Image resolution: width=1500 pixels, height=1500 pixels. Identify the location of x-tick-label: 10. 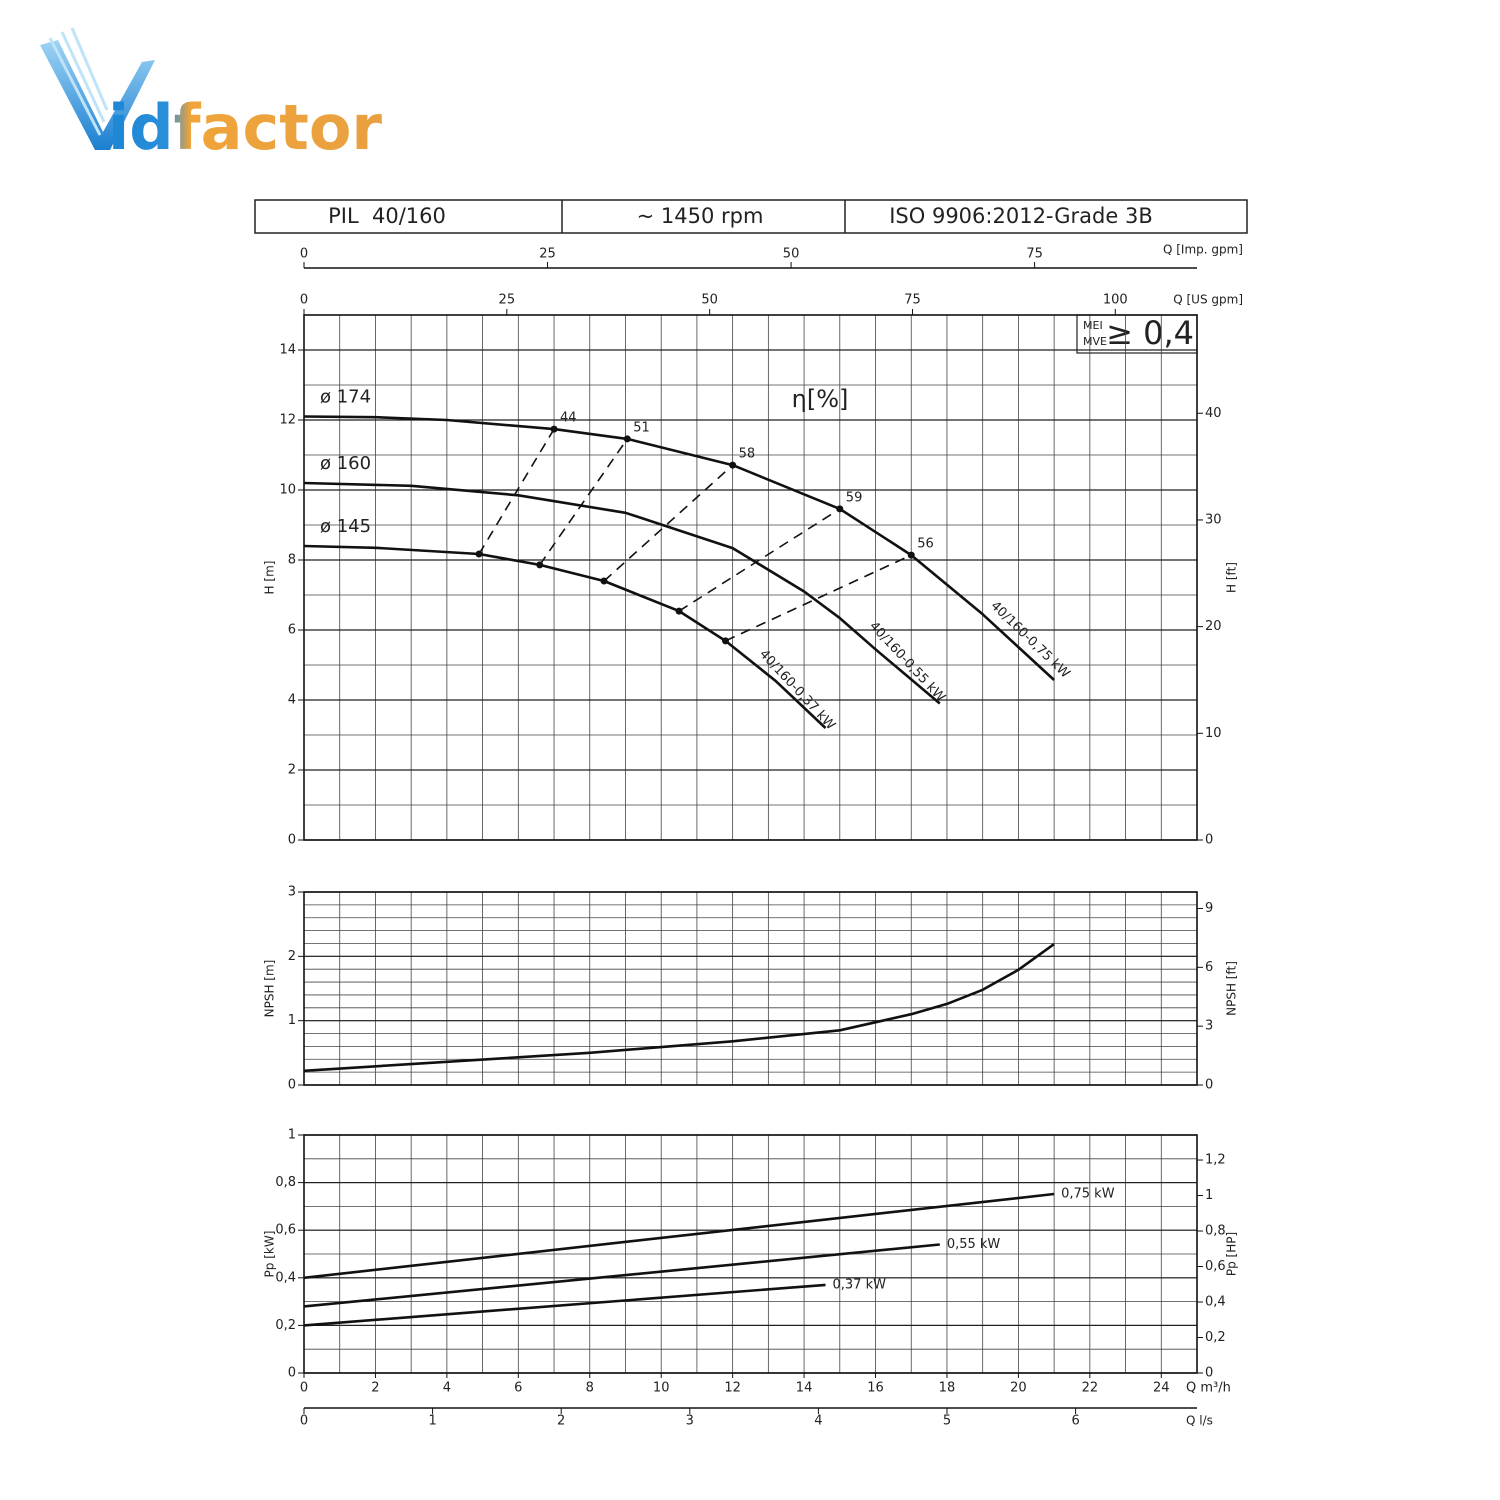
(661, 1388).